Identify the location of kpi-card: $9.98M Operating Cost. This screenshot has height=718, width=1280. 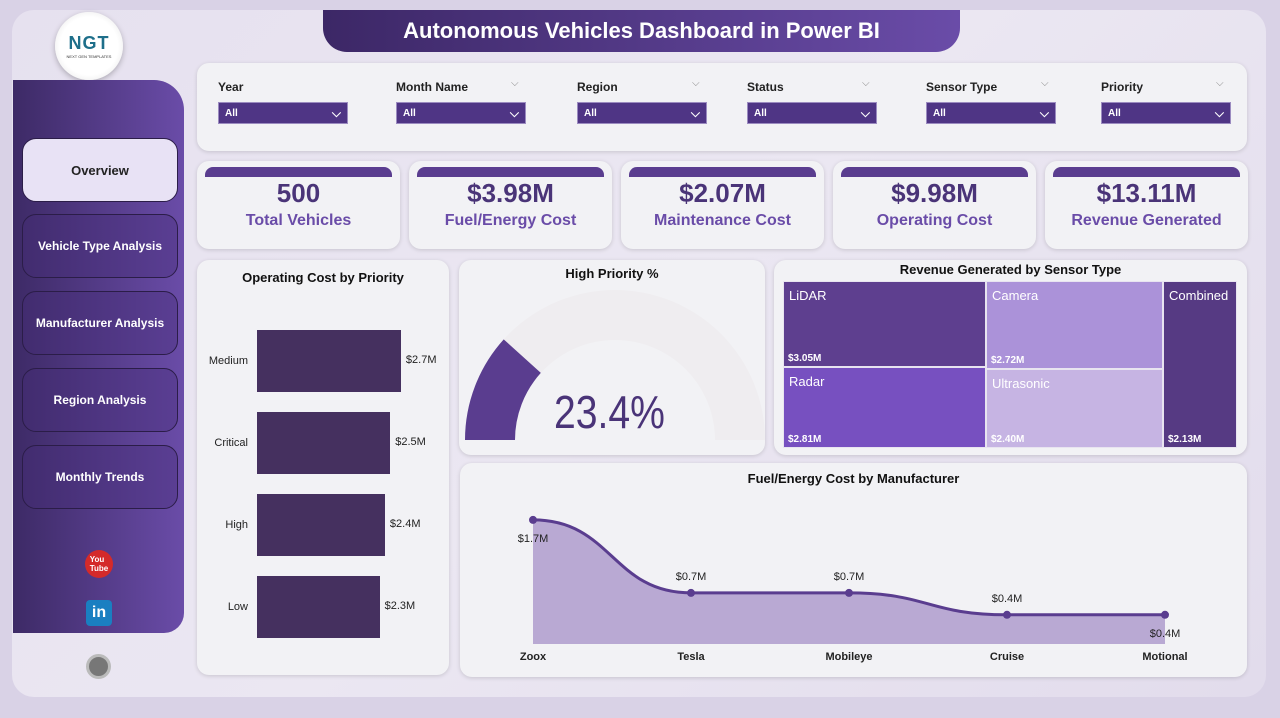
(934, 205).